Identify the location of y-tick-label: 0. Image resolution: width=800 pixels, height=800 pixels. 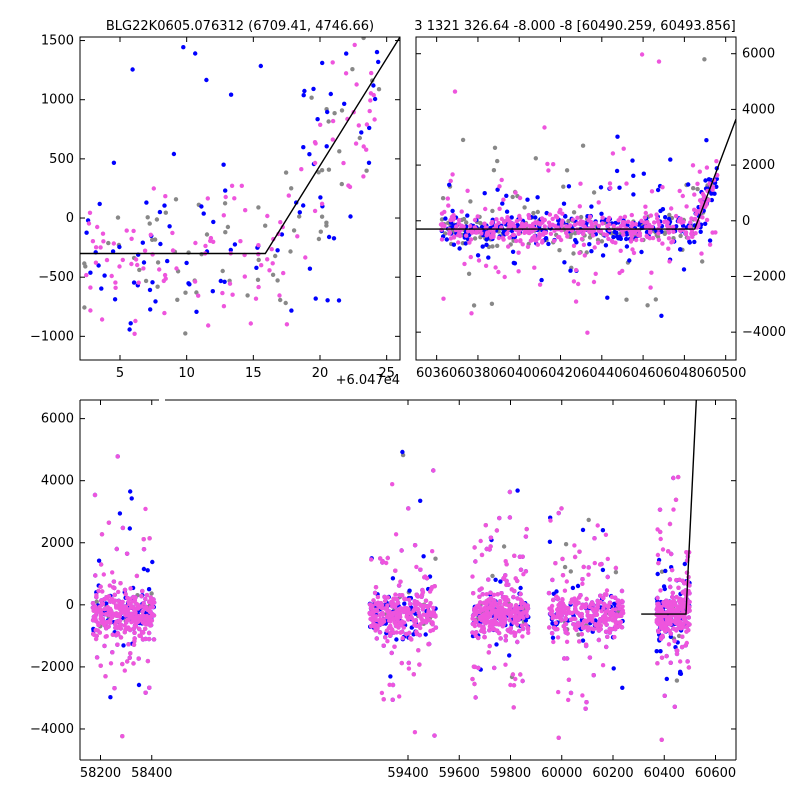
(70, 218).